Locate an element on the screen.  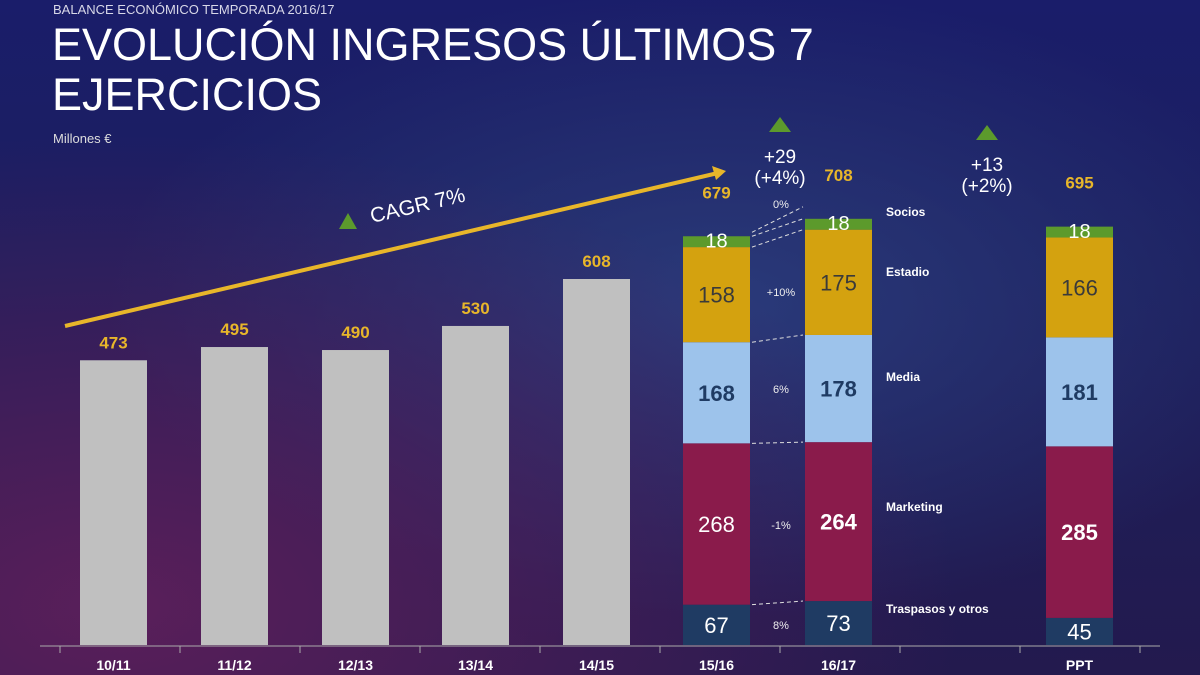
segment-label: 73 is located at coordinates (838, 623).